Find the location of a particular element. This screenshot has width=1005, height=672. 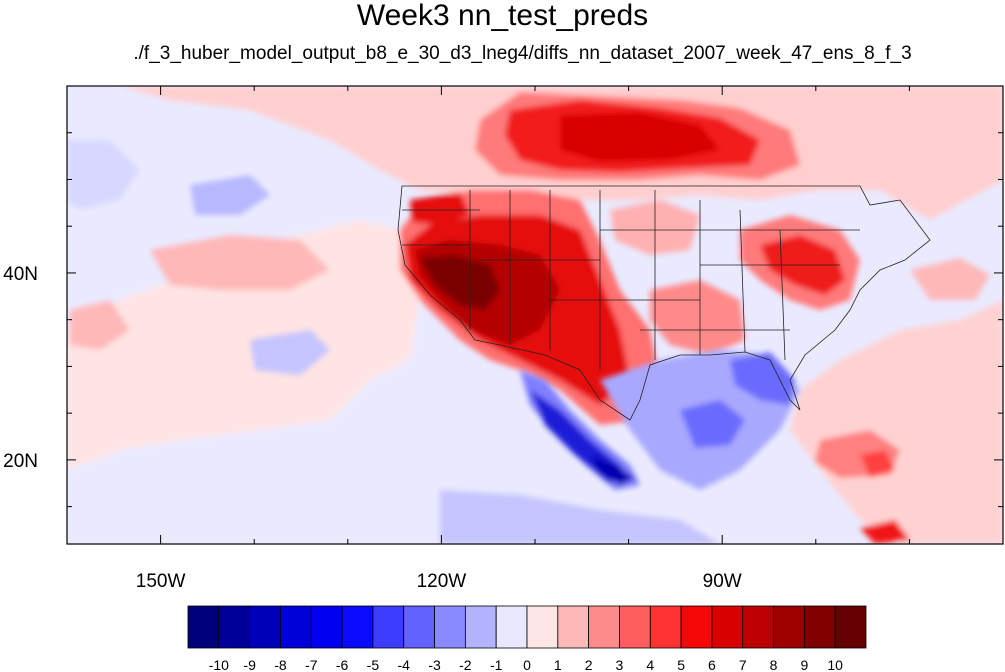

colorbar-label: 4 is located at coordinates (650, 664).